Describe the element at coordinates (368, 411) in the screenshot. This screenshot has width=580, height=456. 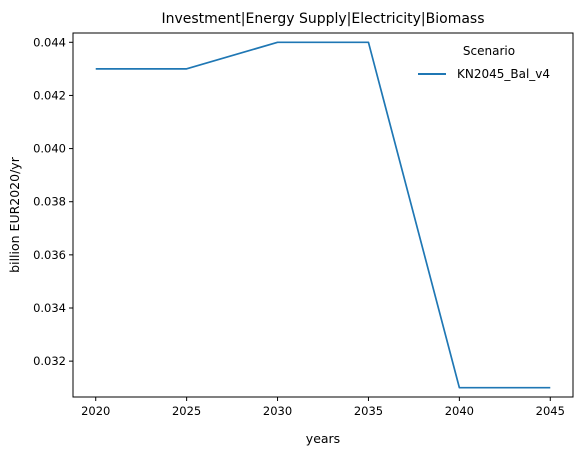
I see `x-tick-label: 2035` at that location.